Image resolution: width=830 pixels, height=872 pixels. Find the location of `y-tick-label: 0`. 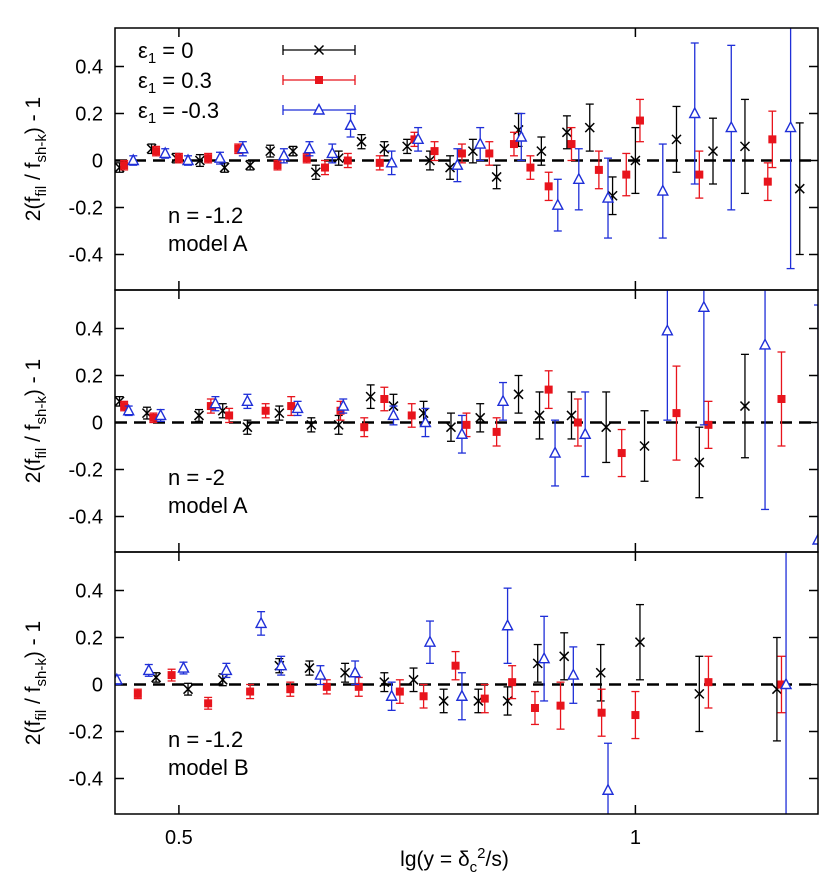

y-tick-label: 0 is located at coordinates (97, 686).